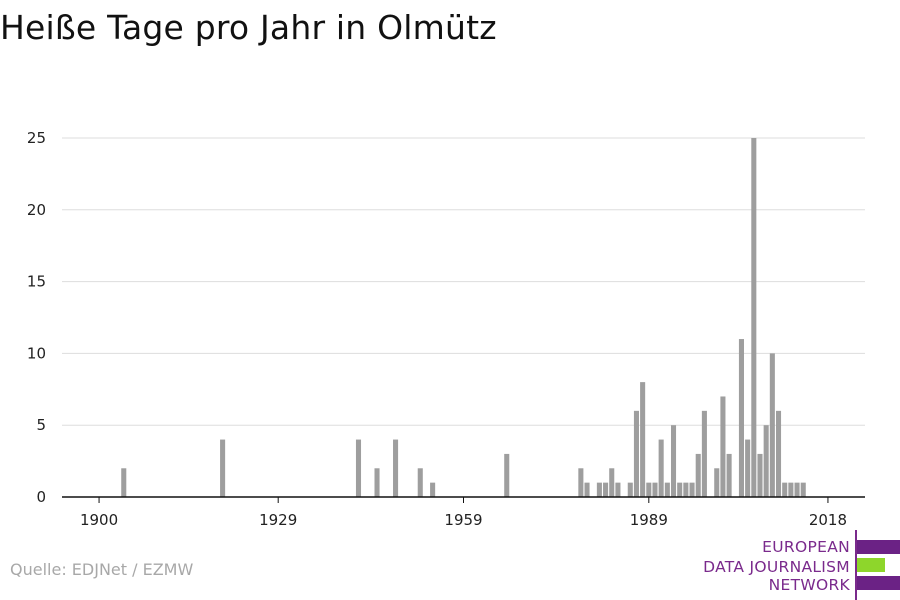 The height and width of the screenshot is (600, 900). Describe the element at coordinates (856, 565) in the screenshot. I see `logo-divider` at that location.